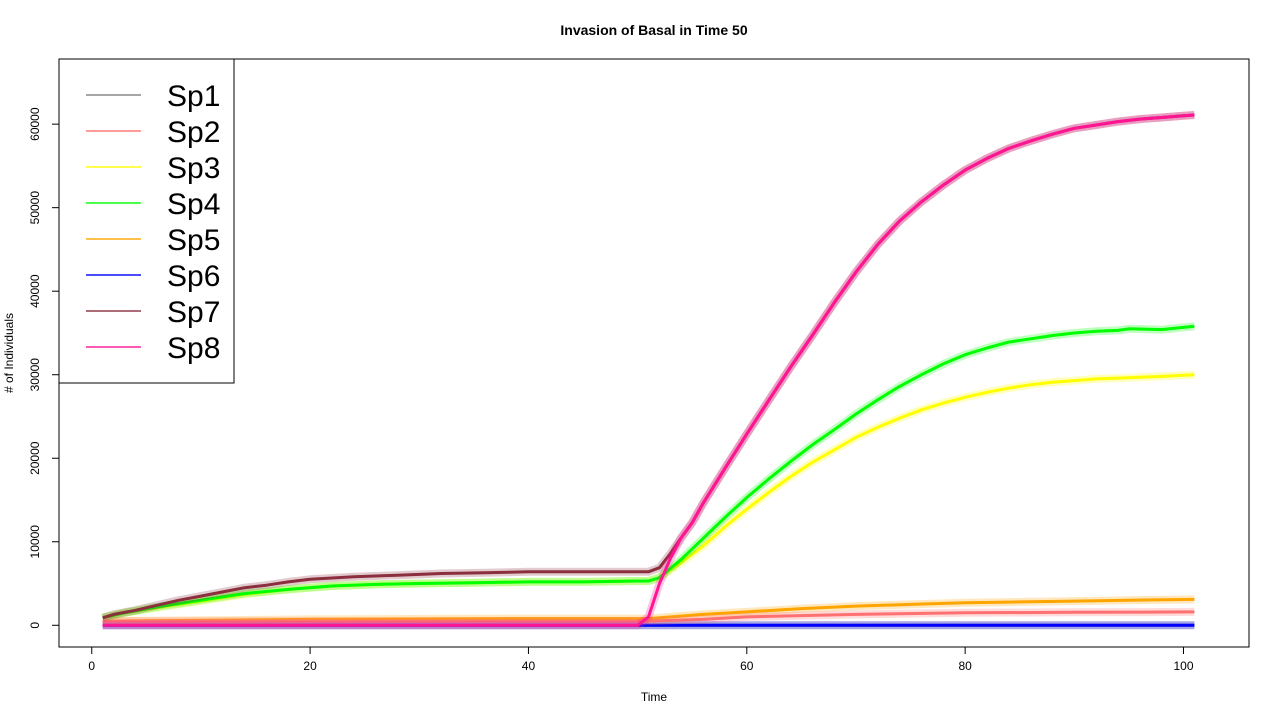 Image resolution: width=1280 pixels, height=720 pixels. Describe the element at coordinates (965, 666) in the screenshot. I see `x-tick-label: 80` at that location.